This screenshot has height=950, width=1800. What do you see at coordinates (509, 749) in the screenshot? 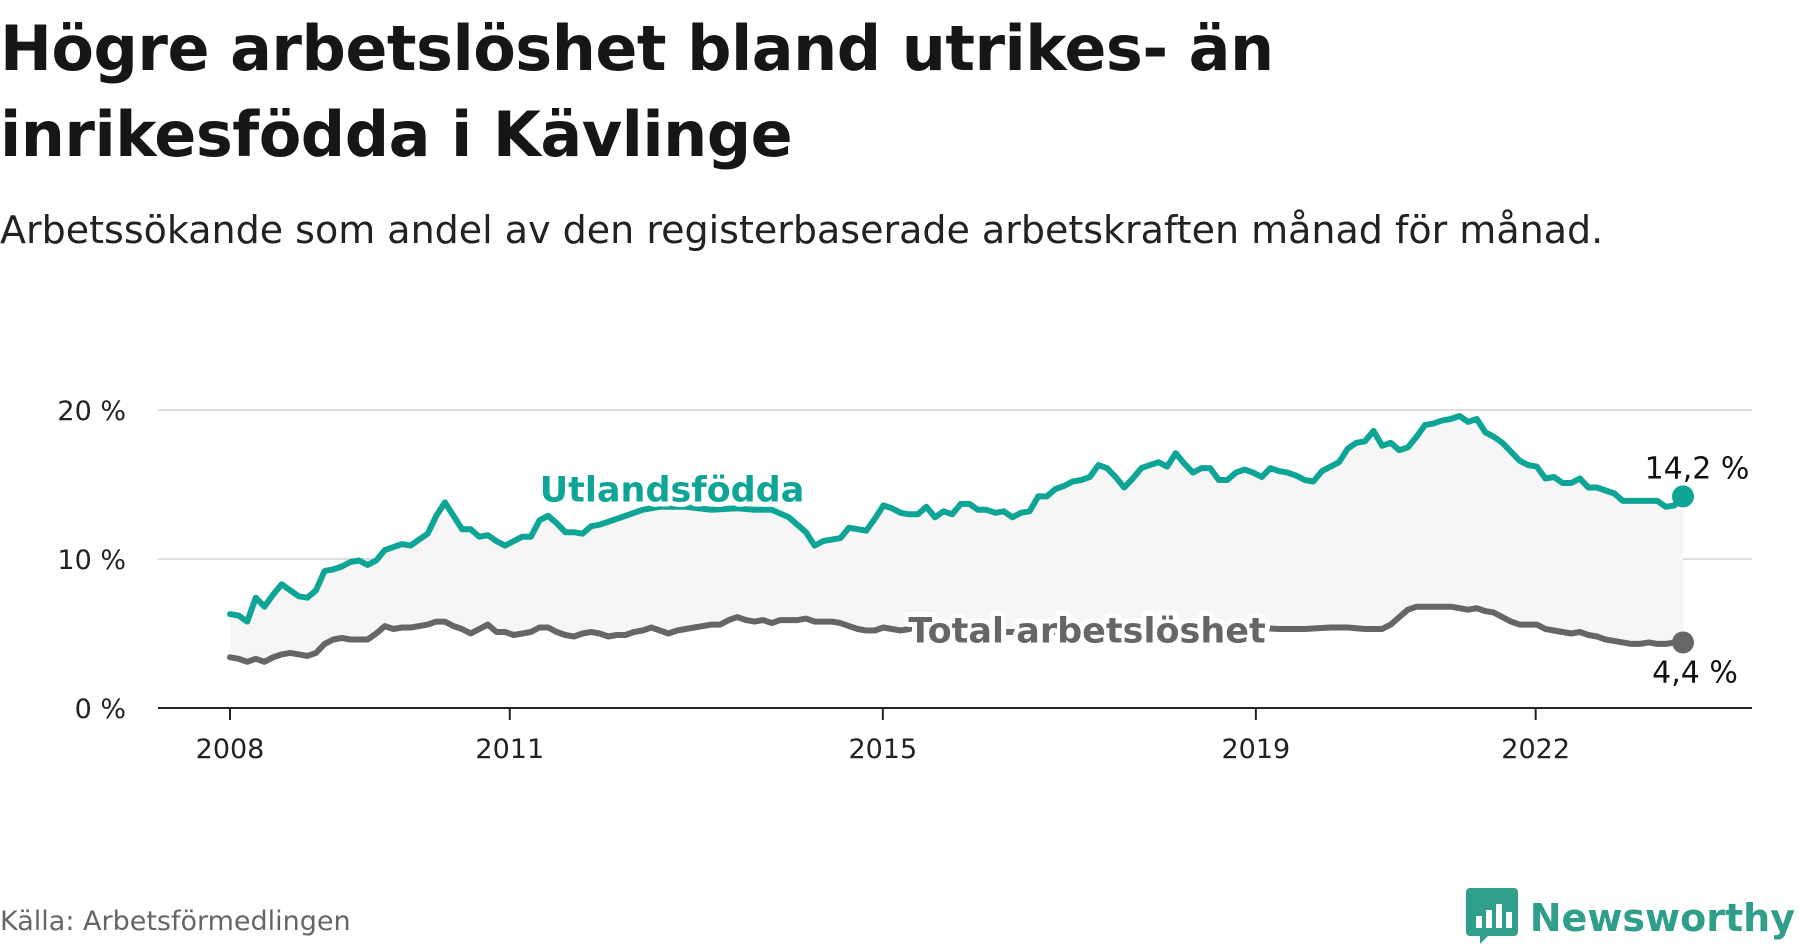
I see `x-tick-label: 2011` at bounding box center [509, 749].